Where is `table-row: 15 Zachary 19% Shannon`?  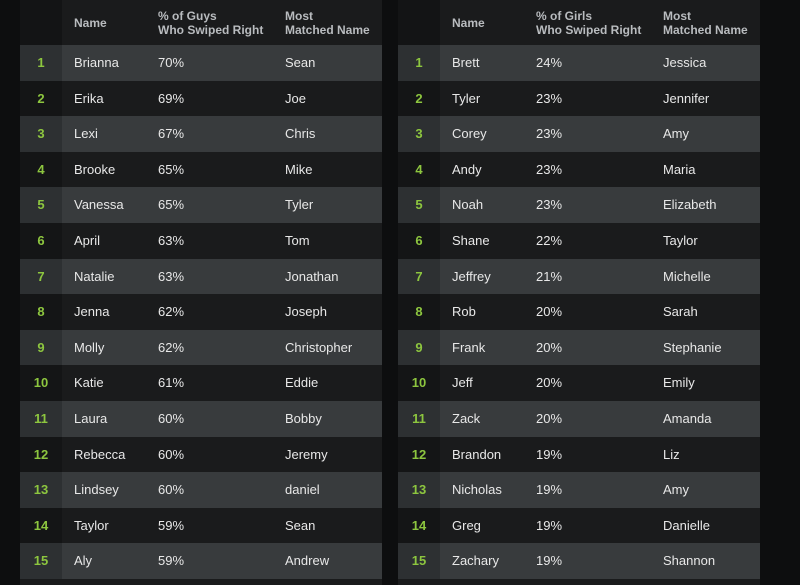 table-row: 15 Zachary 19% Shannon is located at coordinates (579, 561).